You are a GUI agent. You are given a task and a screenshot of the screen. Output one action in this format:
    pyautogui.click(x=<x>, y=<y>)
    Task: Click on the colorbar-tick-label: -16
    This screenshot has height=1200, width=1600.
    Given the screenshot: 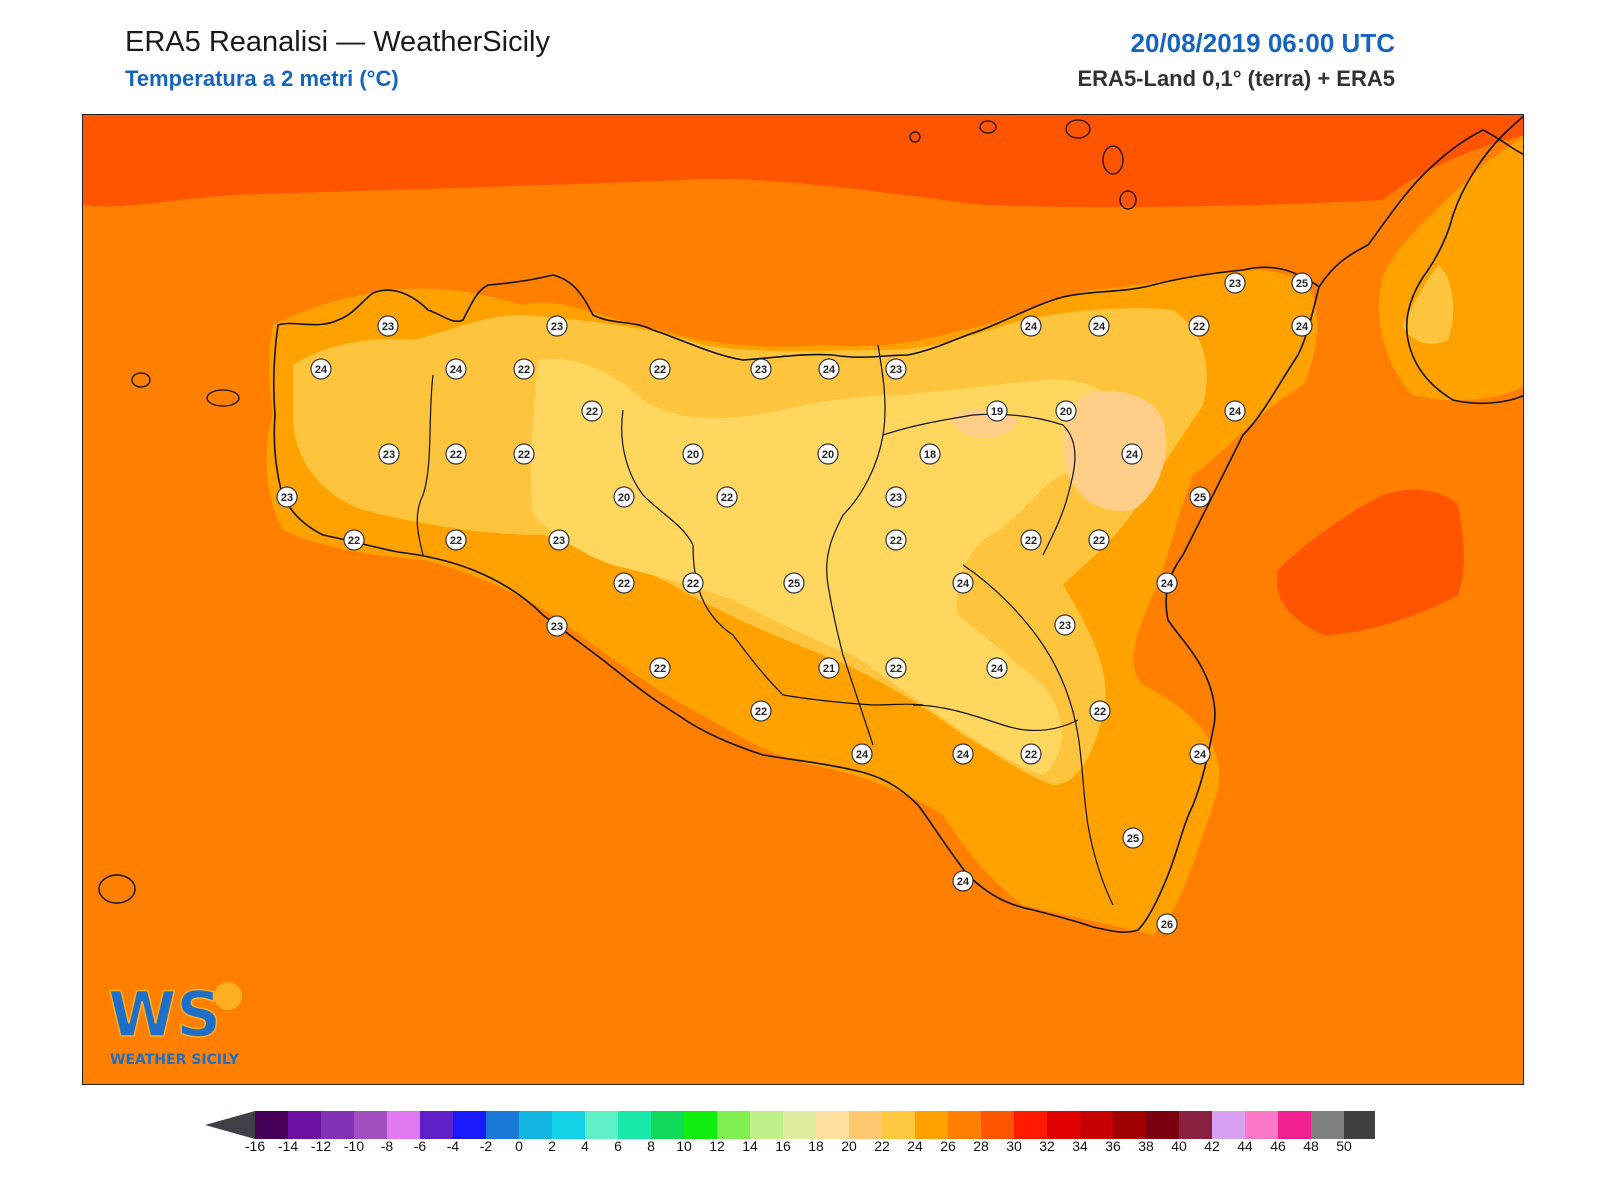 What is the action you would take?
    pyautogui.click(x=255, y=1146)
    